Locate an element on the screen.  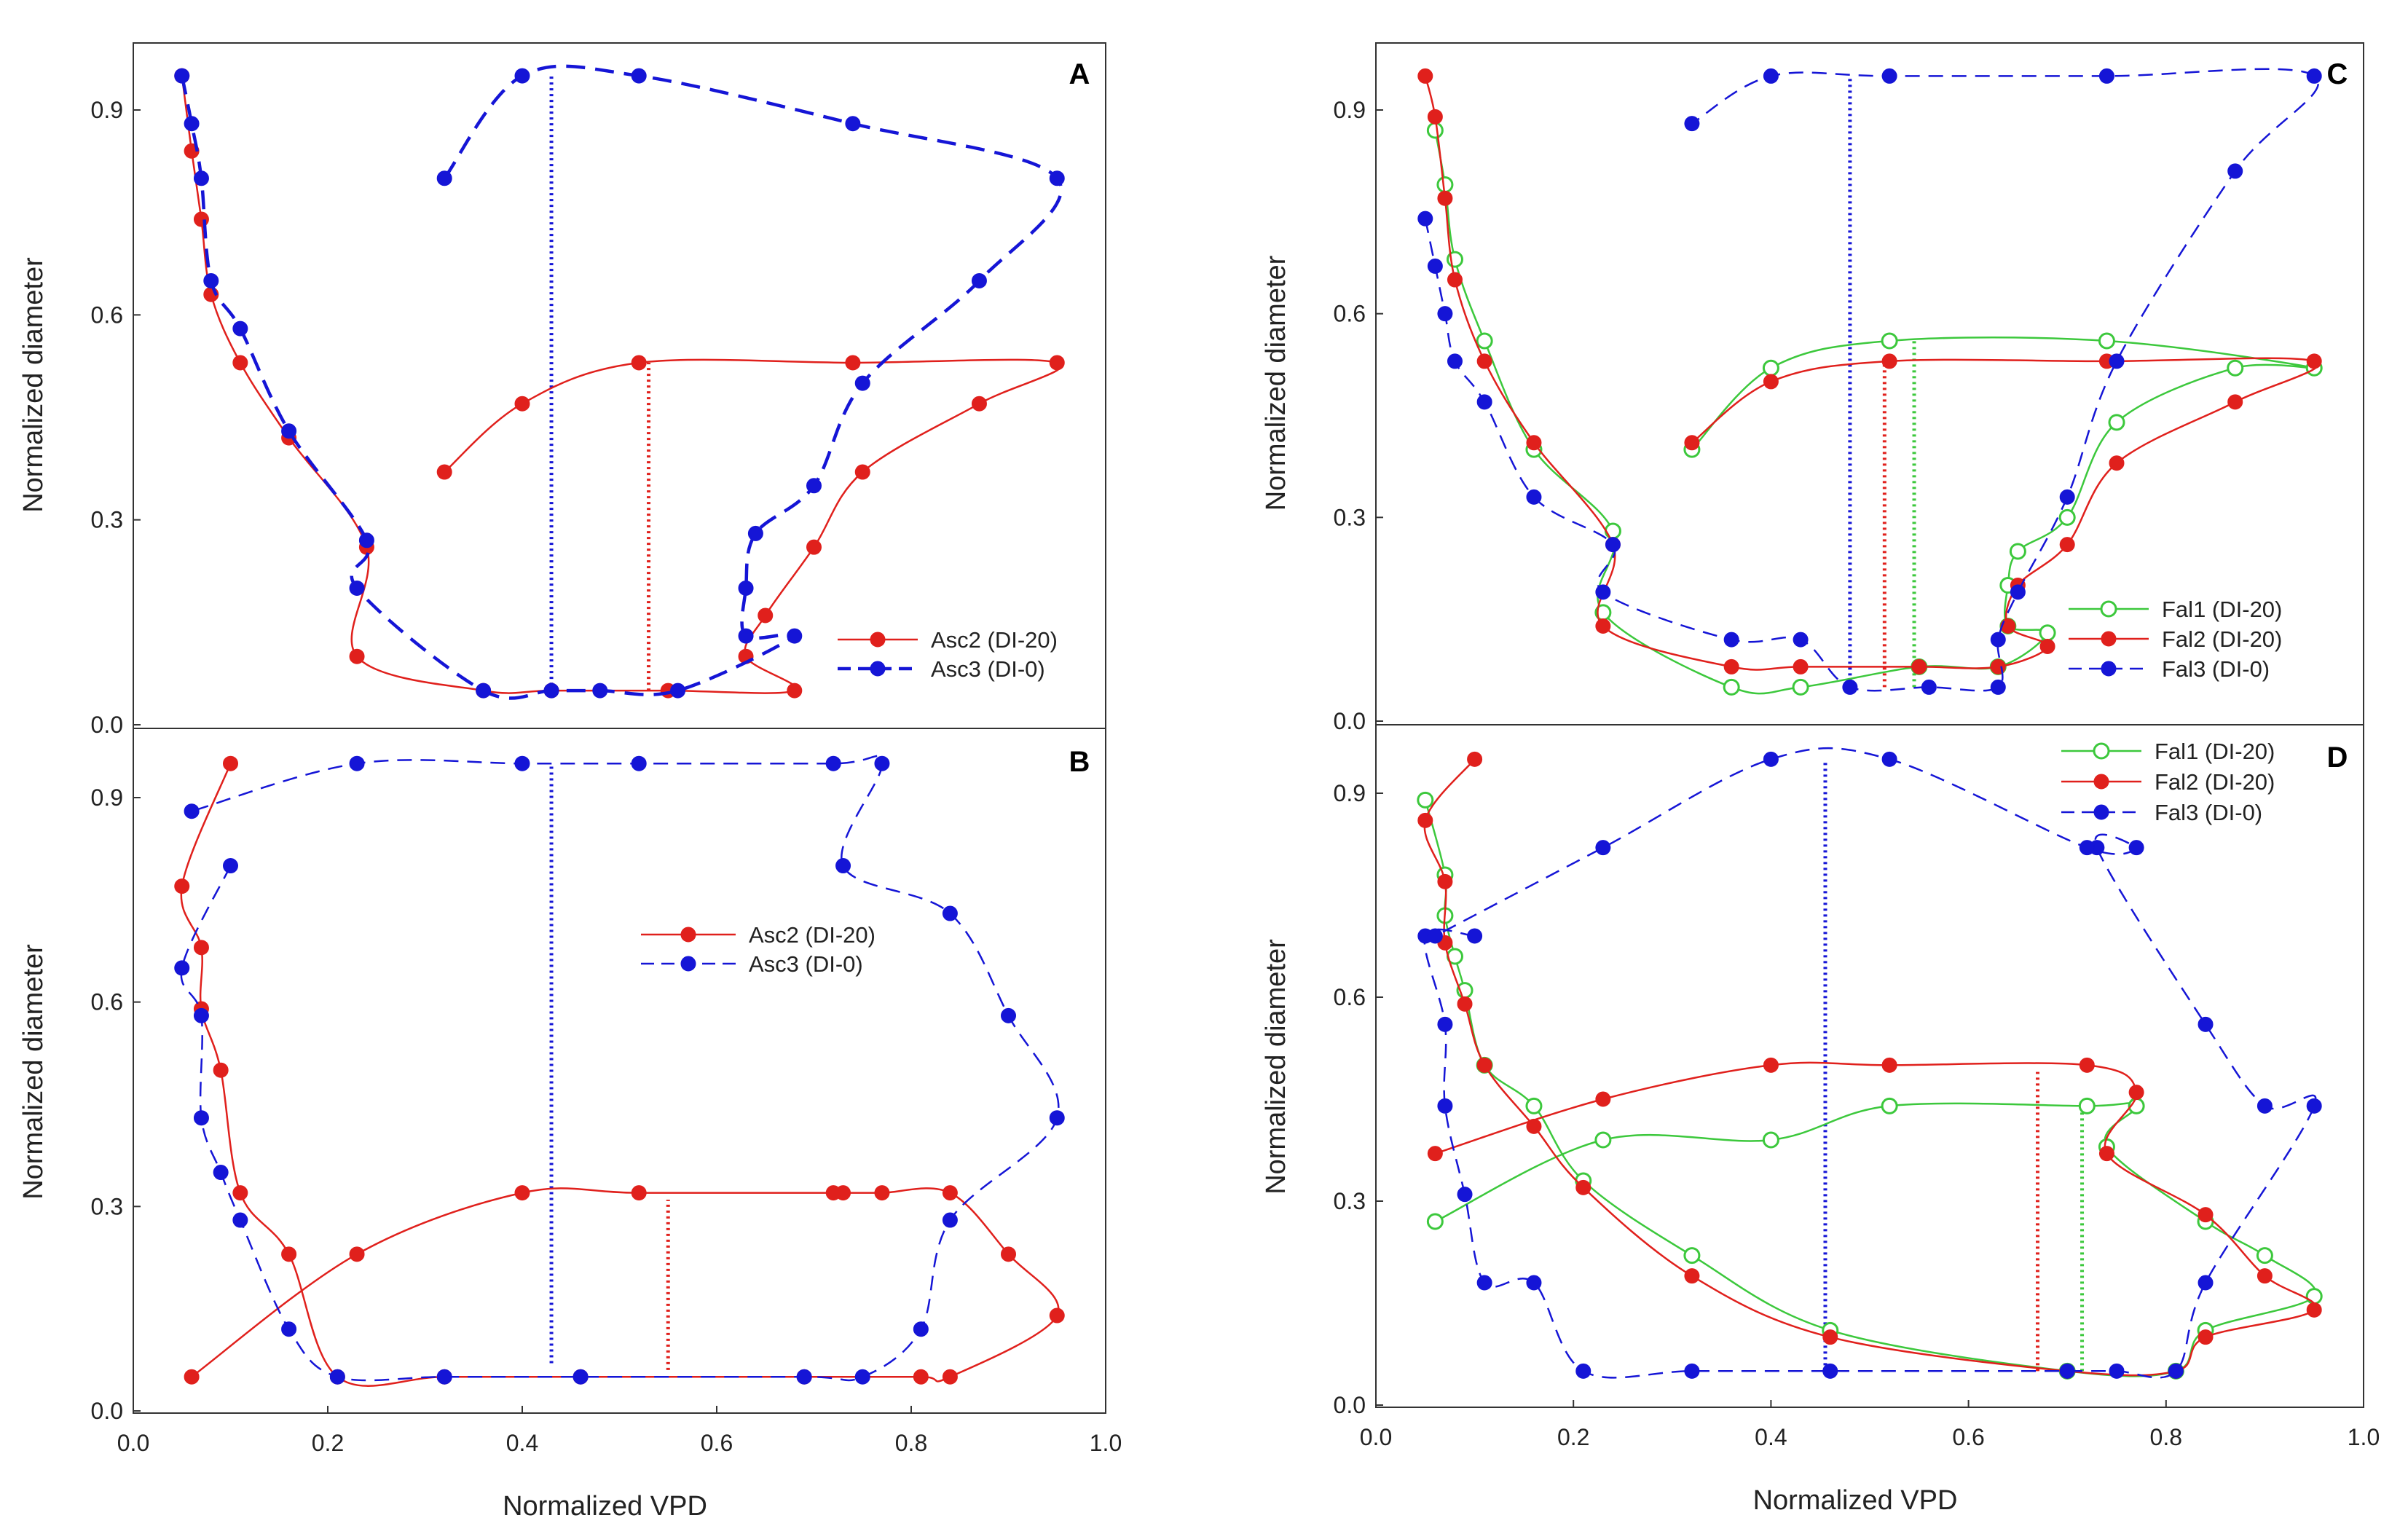
panel-B-ylabel: Normalized diameter is located at coordinates (33, 1072).